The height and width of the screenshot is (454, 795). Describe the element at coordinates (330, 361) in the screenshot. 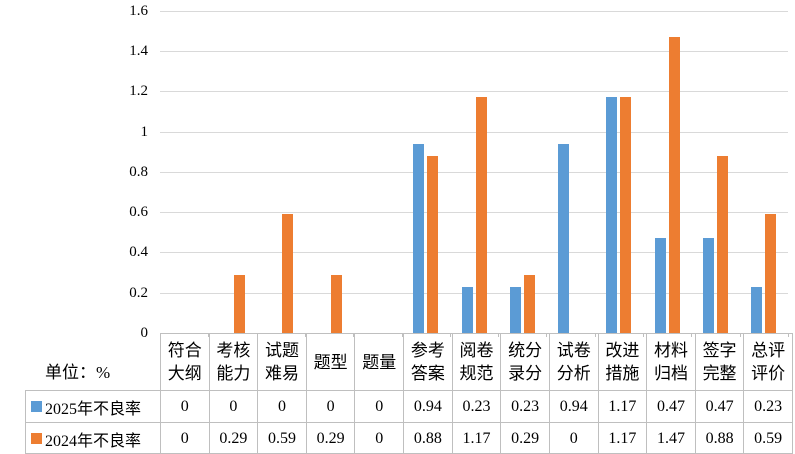

I see `category-header-cell: 题型` at that location.